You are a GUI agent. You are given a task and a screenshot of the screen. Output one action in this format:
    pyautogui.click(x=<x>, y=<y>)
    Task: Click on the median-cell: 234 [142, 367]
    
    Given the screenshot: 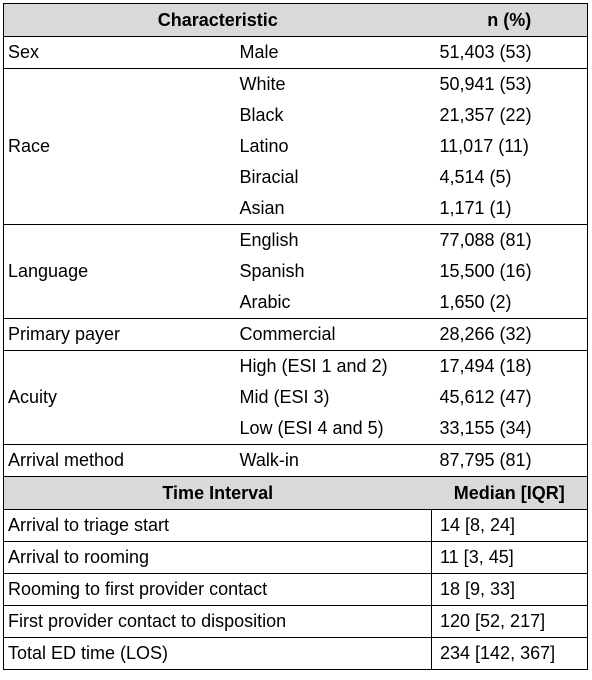 What is the action you would take?
    pyautogui.click(x=509, y=653)
    